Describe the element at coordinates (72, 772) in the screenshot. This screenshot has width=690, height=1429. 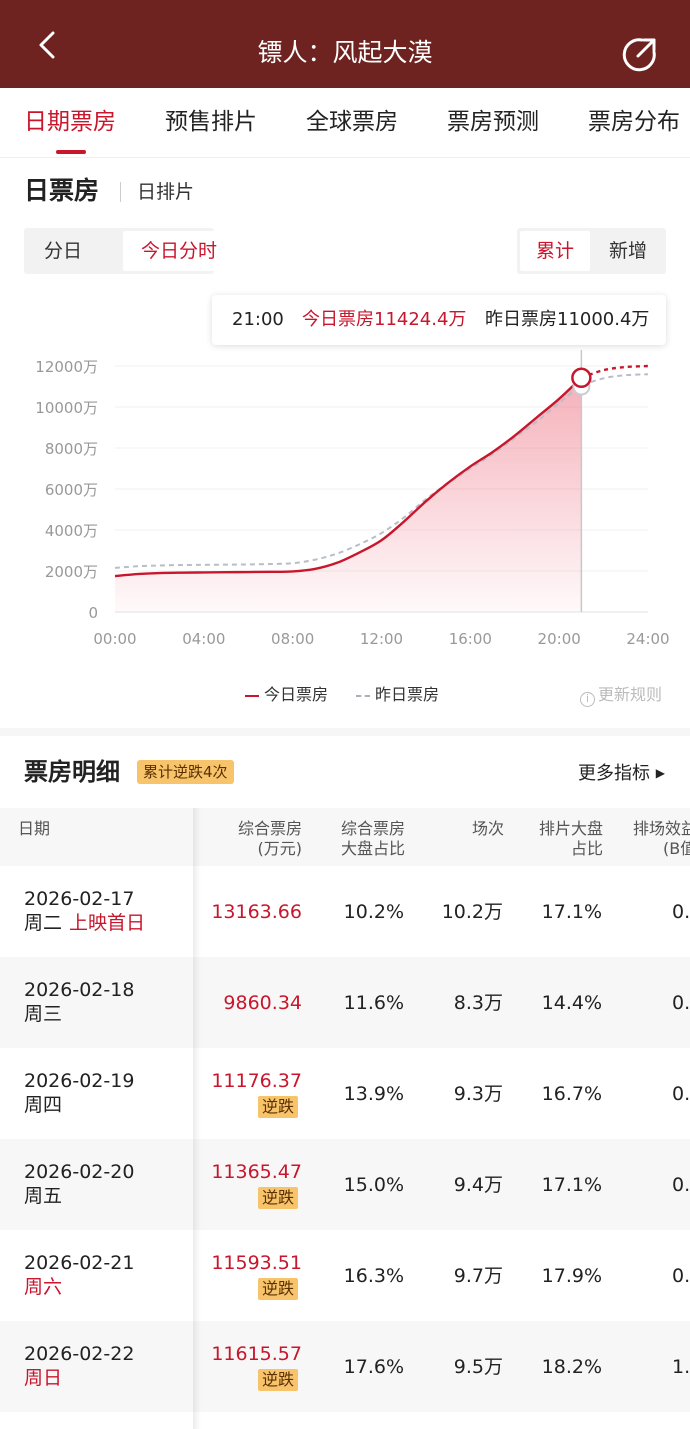
I see `detail-title: 票房明细` at that location.